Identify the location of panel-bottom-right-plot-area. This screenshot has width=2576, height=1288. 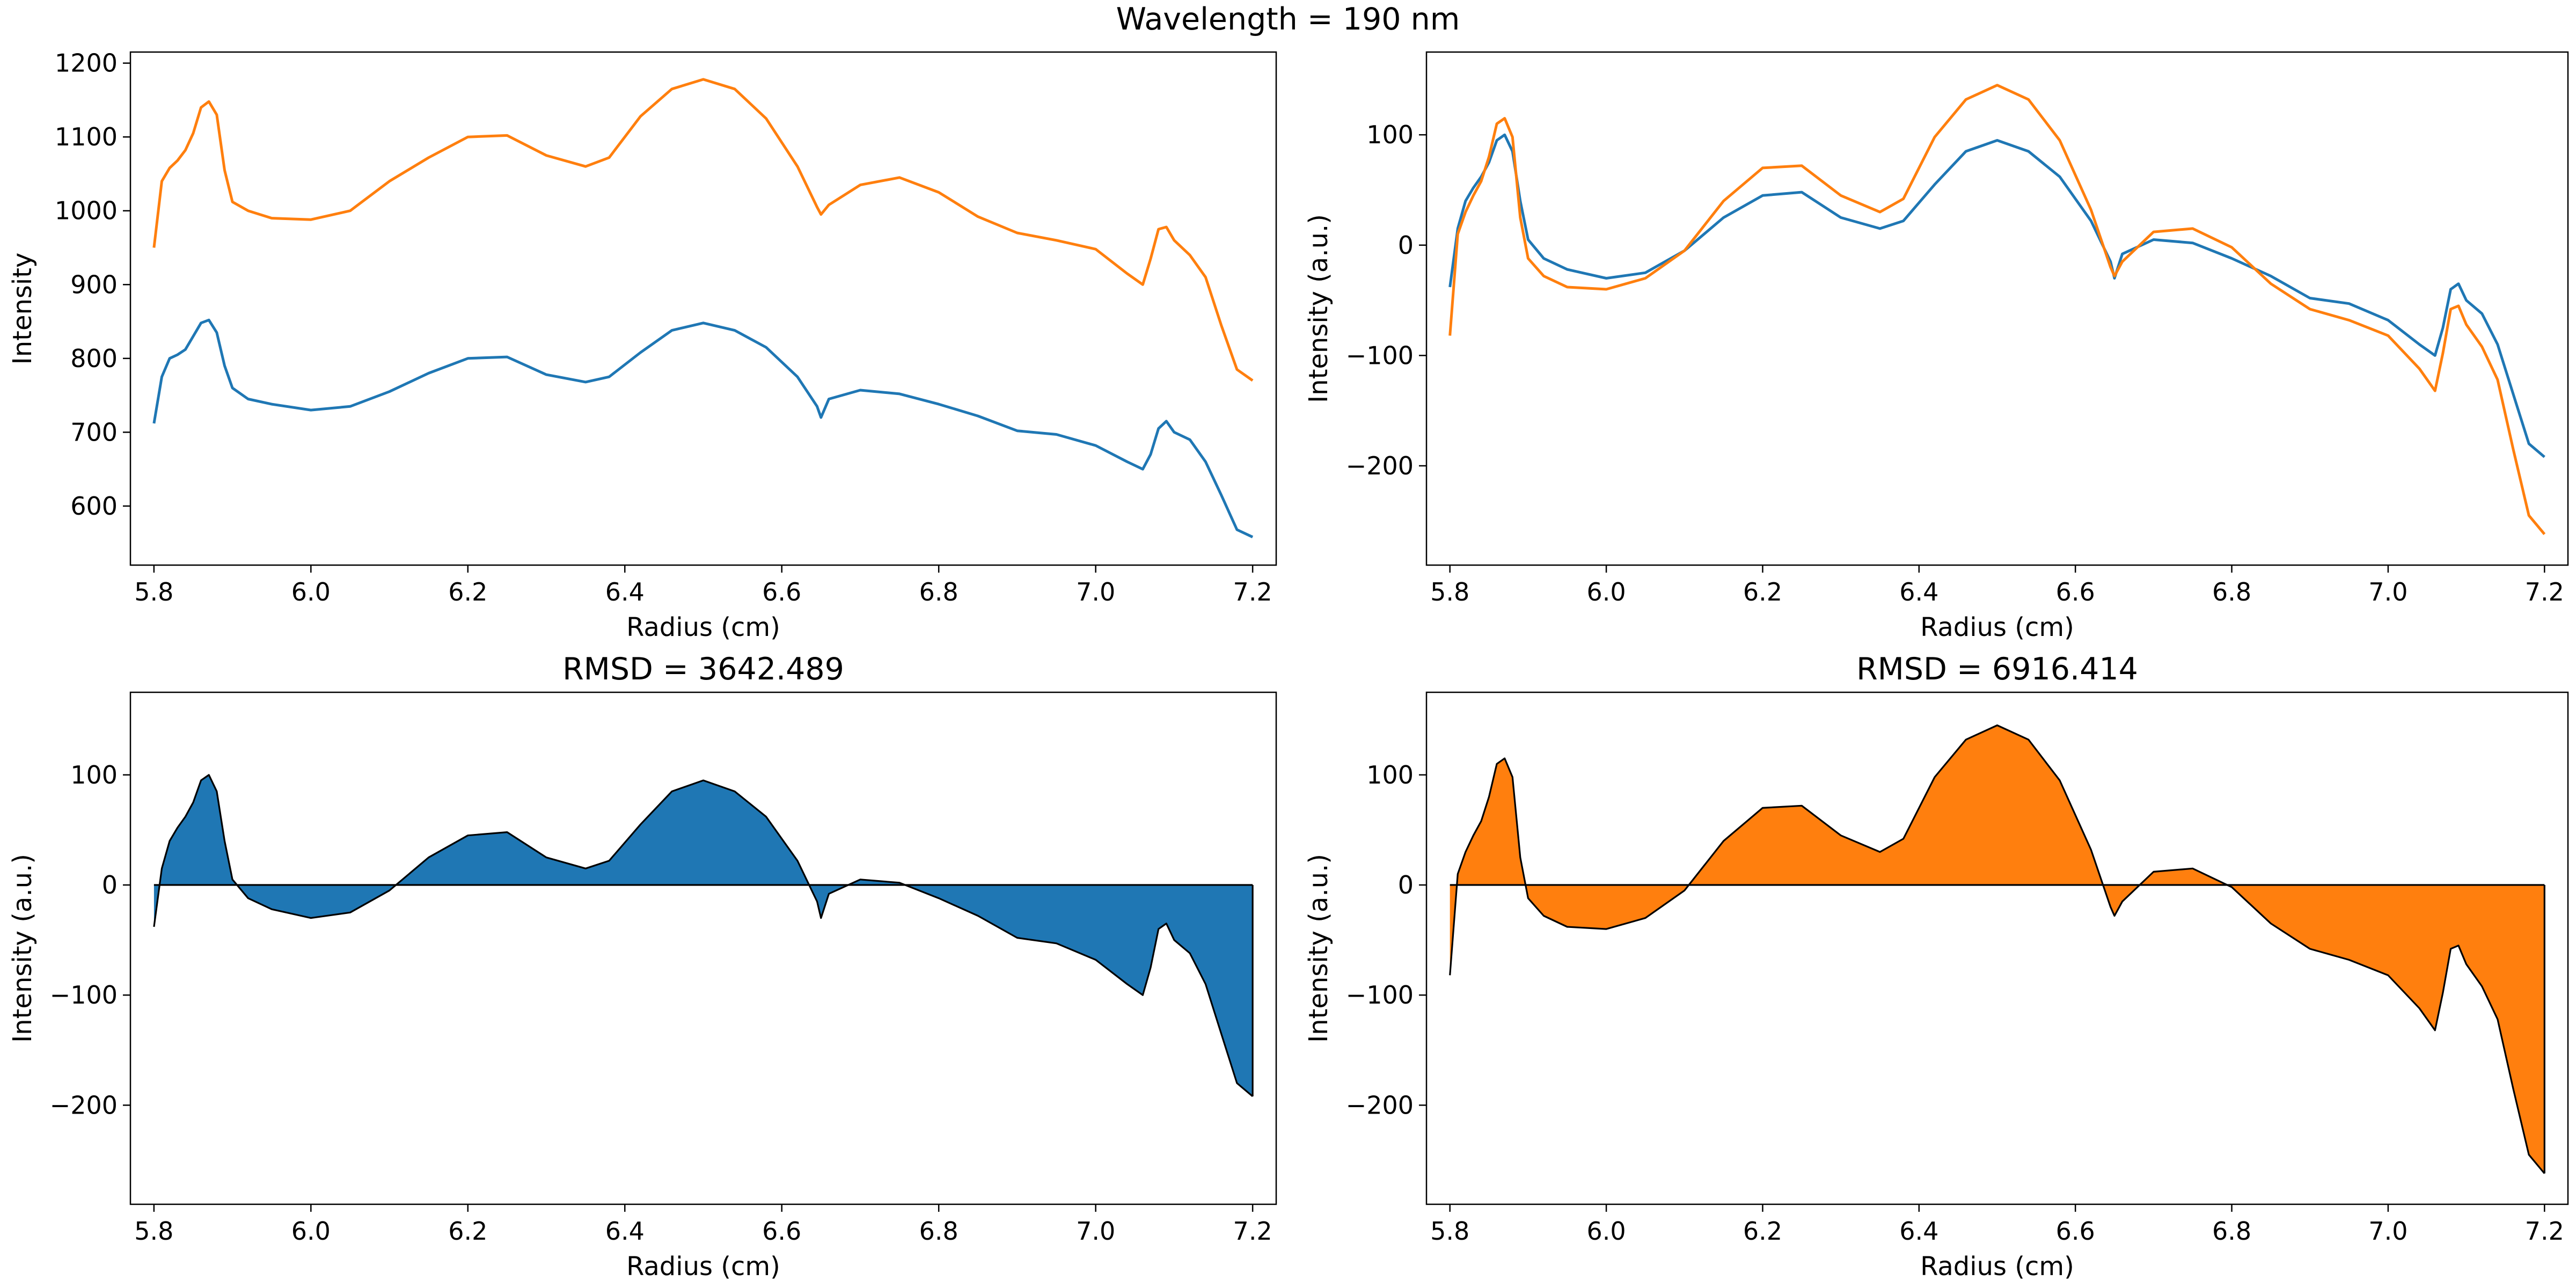
(1997, 949).